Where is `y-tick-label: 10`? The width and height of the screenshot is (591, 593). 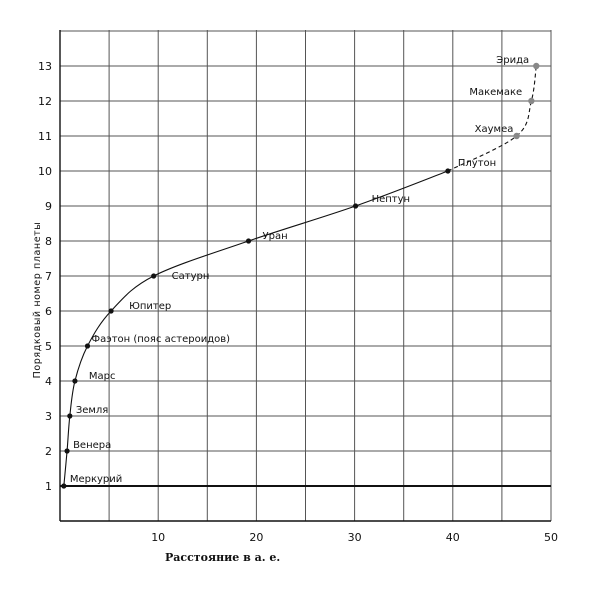
y-tick-label: 10 is located at coordinates (45, 171).